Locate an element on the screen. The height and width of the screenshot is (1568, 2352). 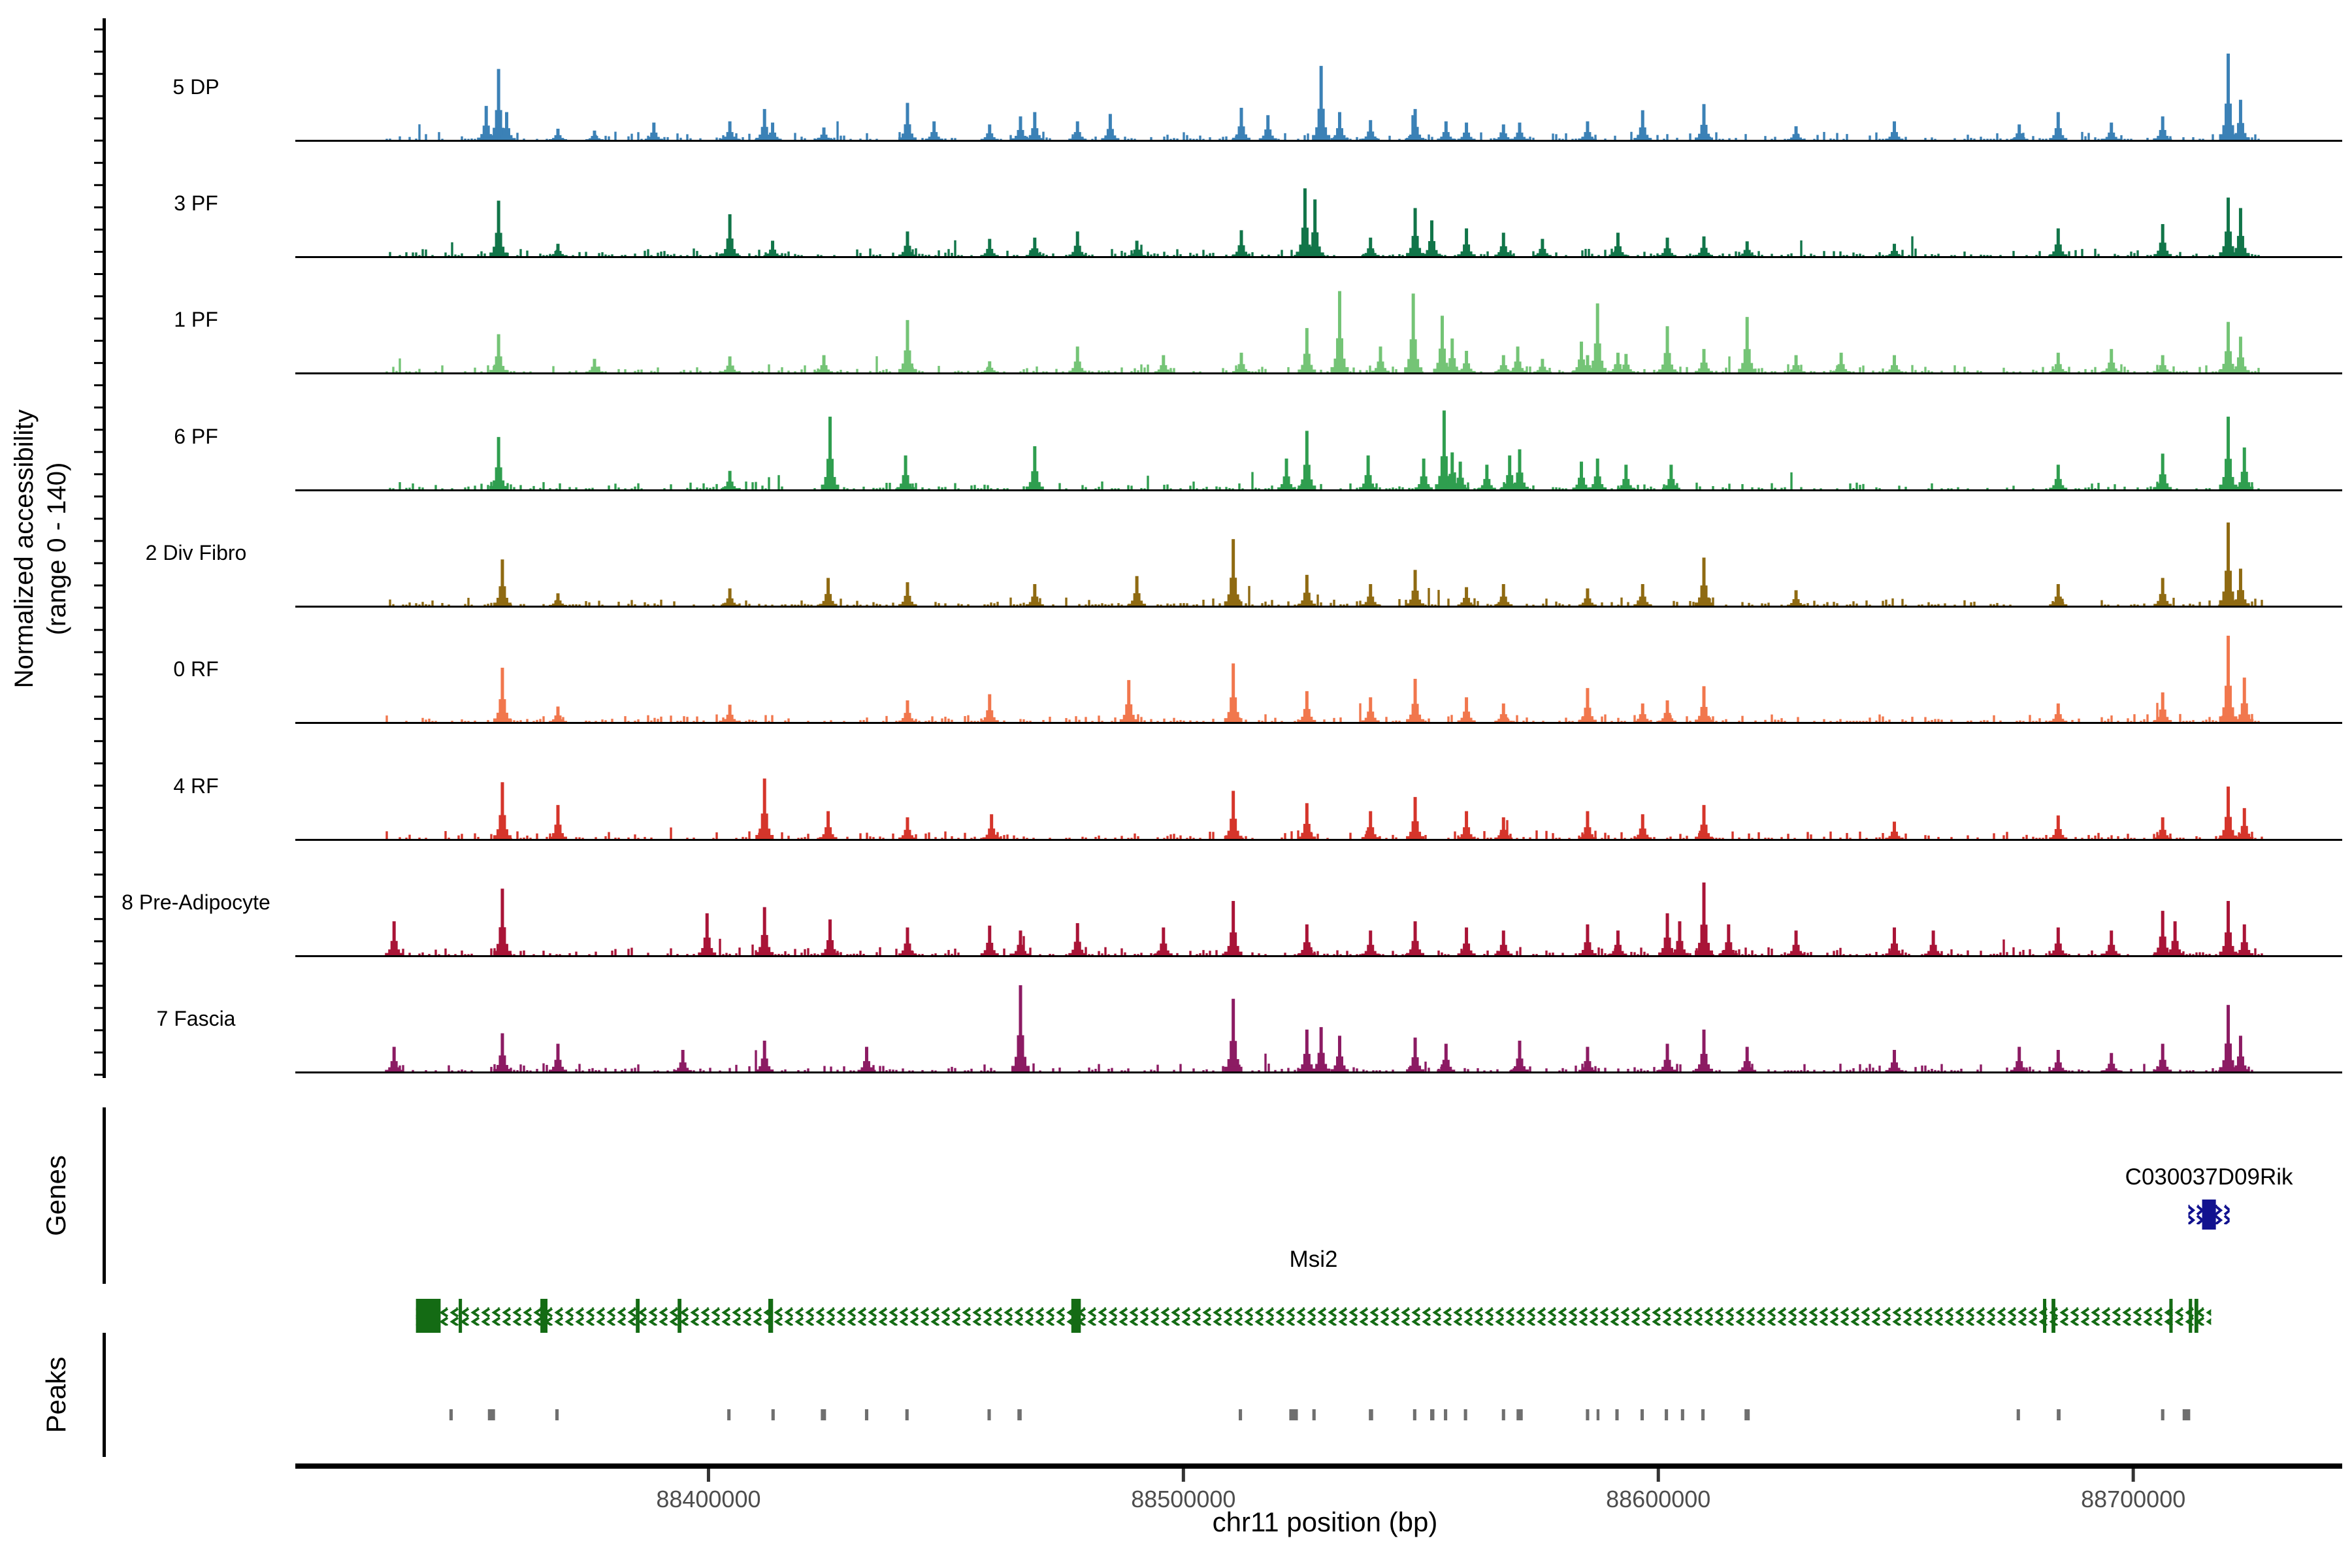
genes-bracket is located at coordinates (104, 1195).